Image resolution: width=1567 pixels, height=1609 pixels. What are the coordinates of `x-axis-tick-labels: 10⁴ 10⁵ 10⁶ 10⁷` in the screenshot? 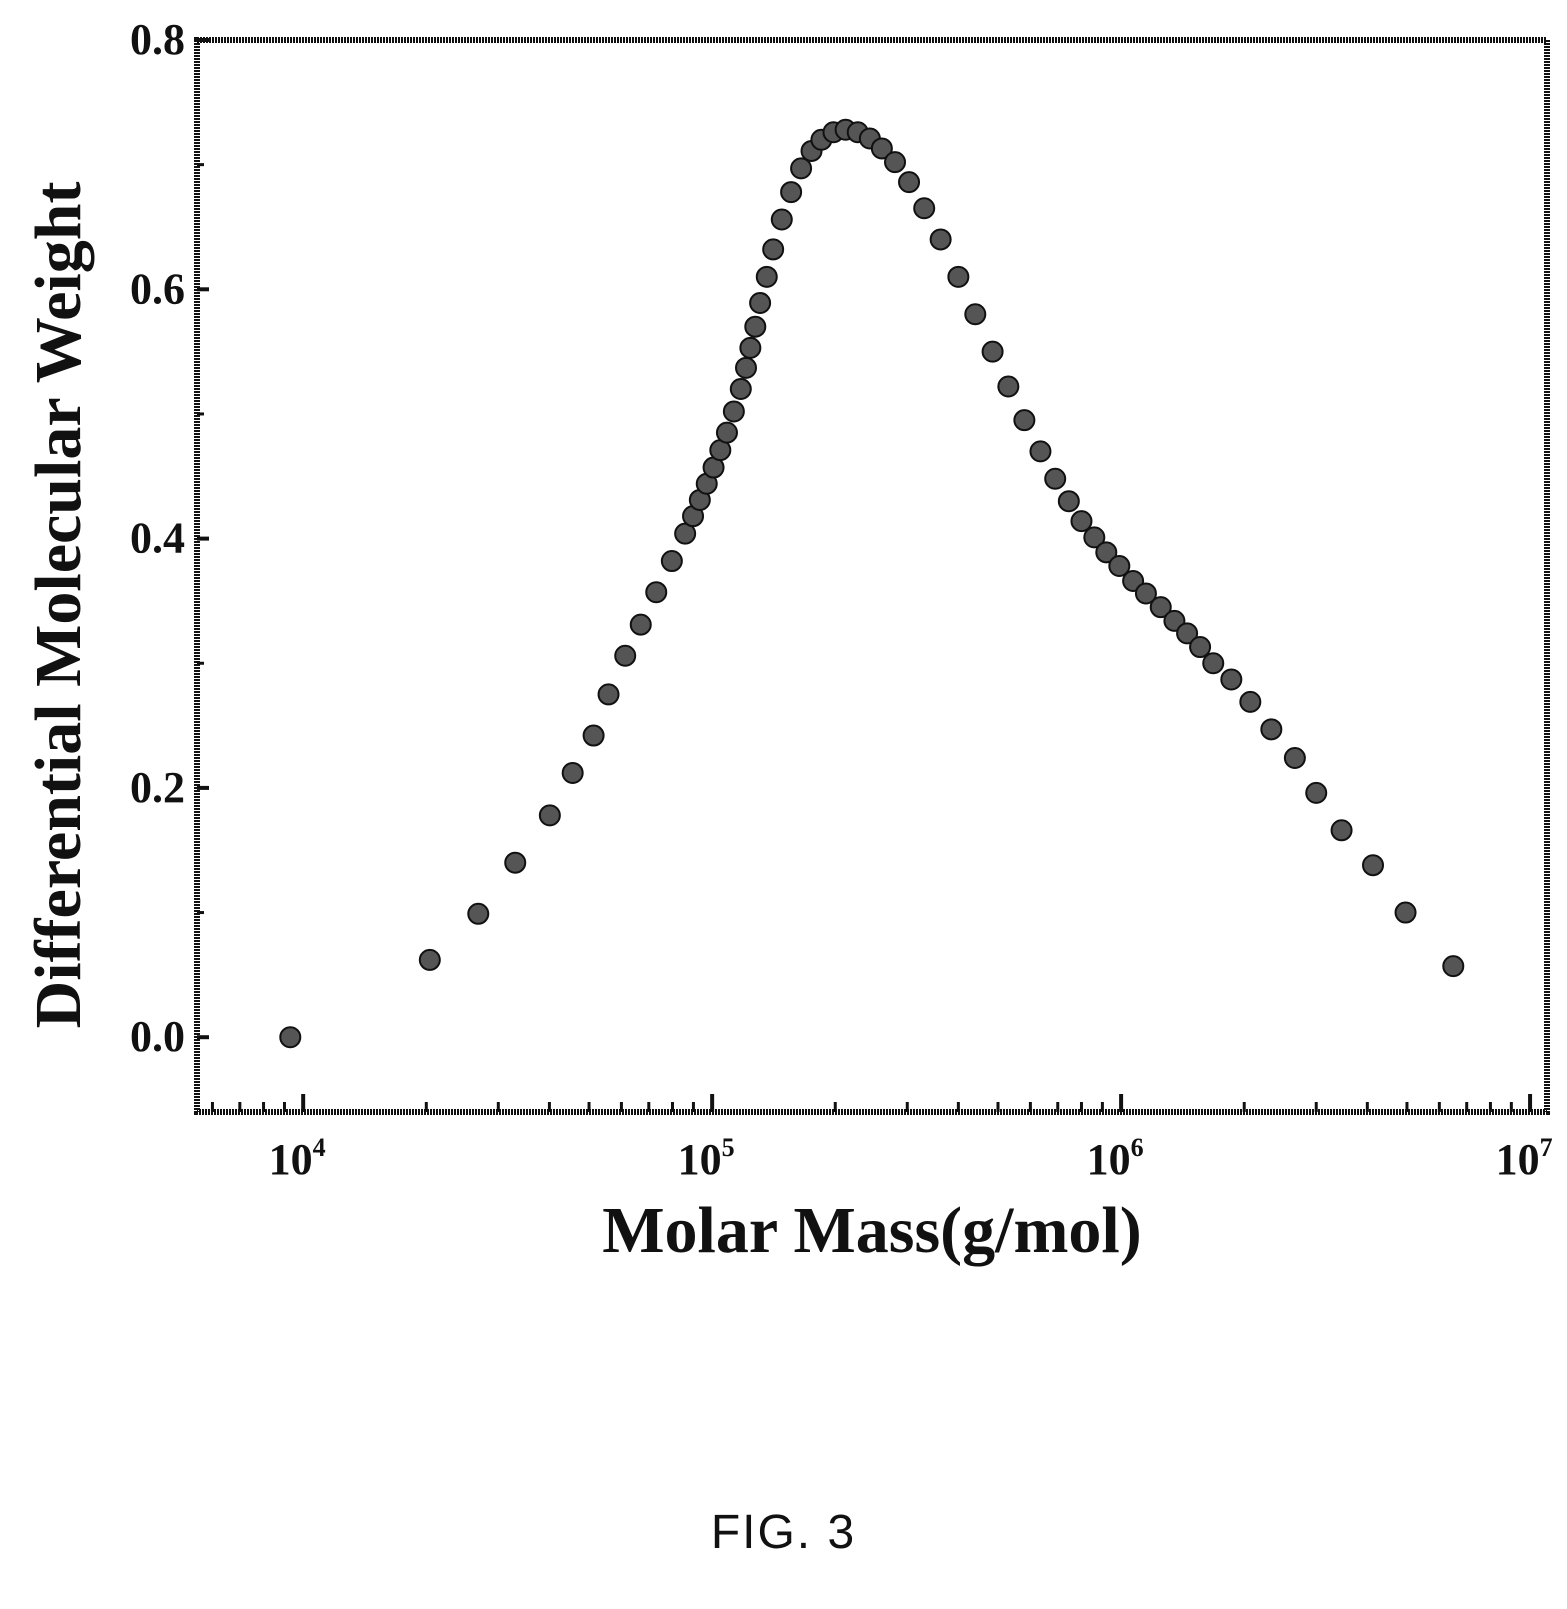 It's located at (911, 1158).